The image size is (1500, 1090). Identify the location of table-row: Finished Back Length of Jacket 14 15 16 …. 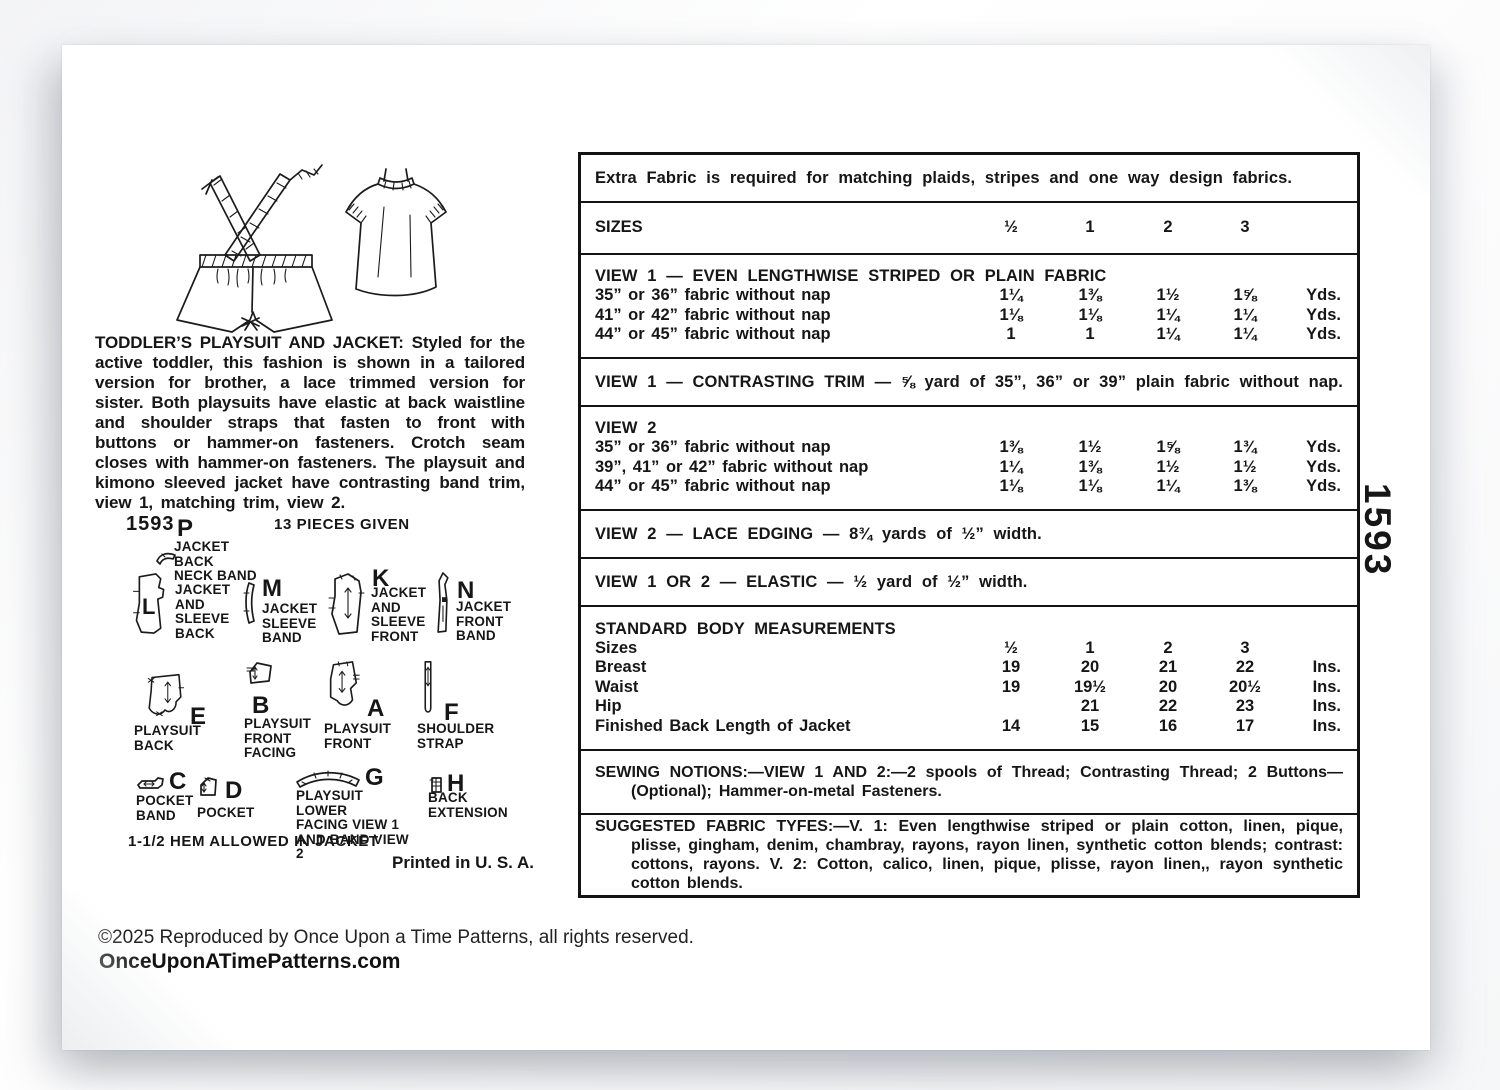
(969, 727).